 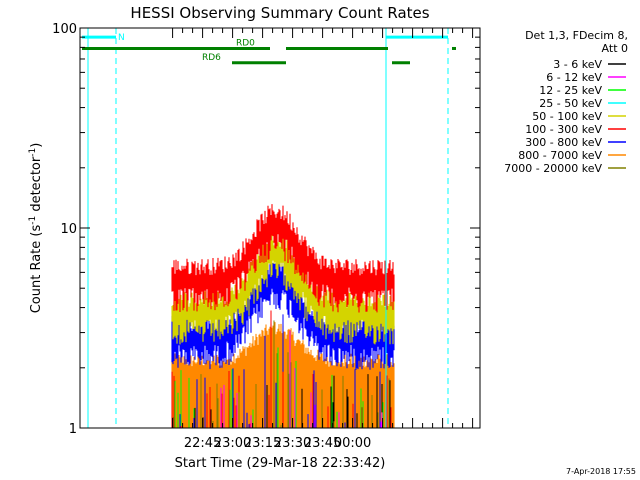 What do you see at coordinates (202, 443) in the screenshot?
I see `x-tick-label: 22:45` at bounding box center [202, 443].